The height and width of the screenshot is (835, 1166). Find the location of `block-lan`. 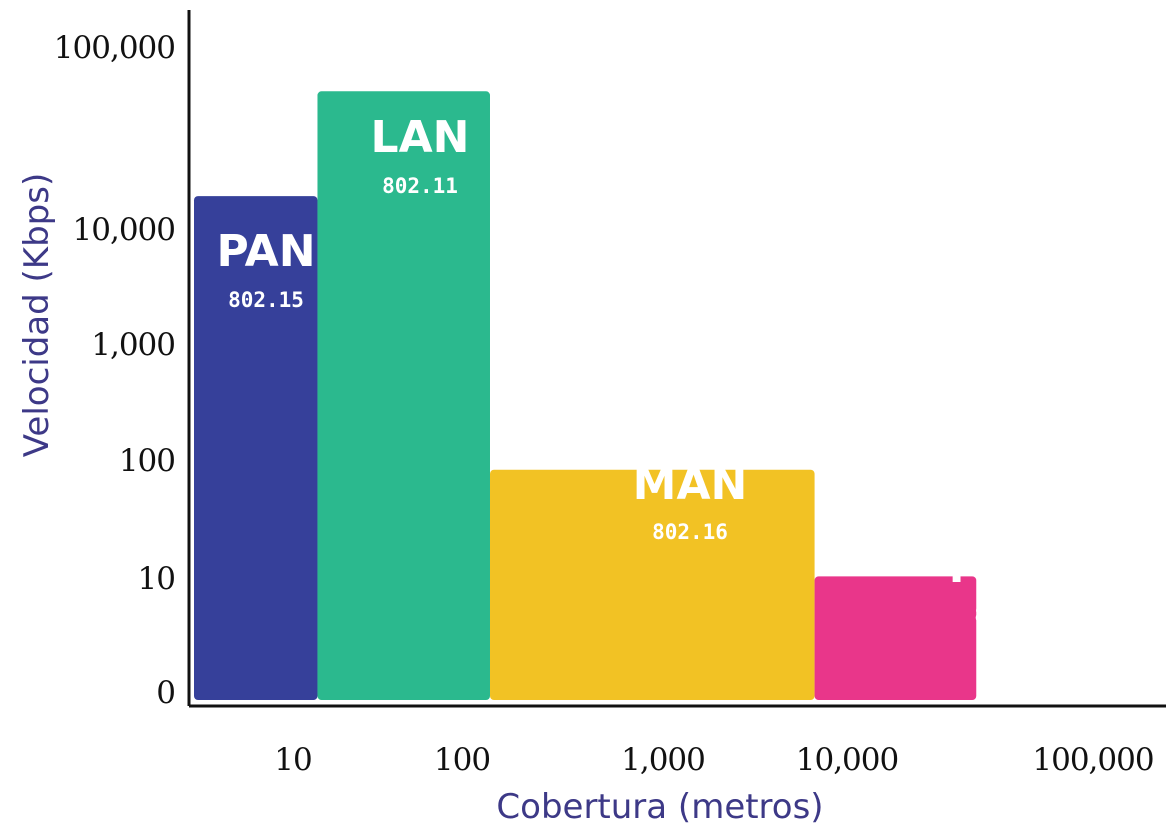

block-lan is located at coordinates (403, 395).